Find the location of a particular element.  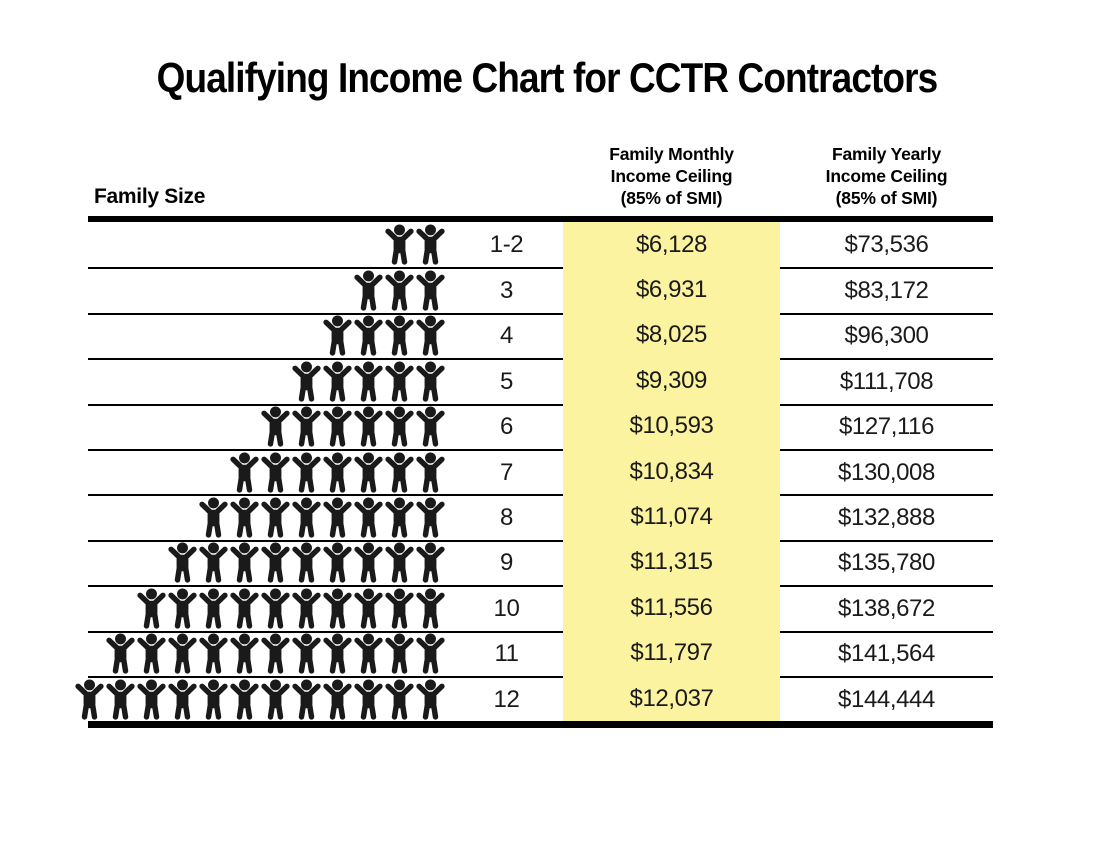

monthly-header-line2: Income Ceiling is located at coordinates (671, 176).